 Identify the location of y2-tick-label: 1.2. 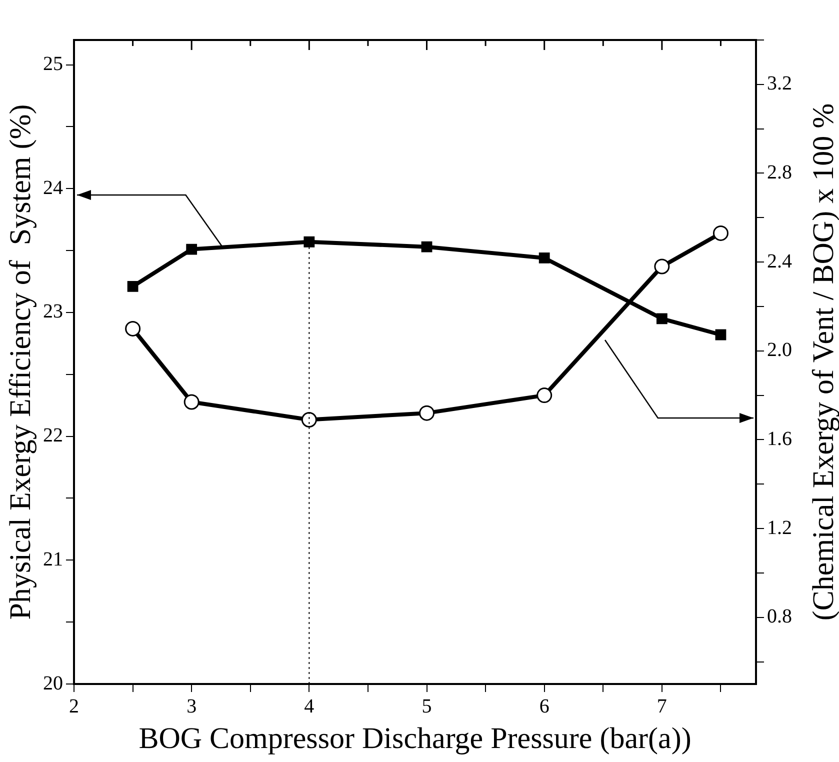
(779, 527).